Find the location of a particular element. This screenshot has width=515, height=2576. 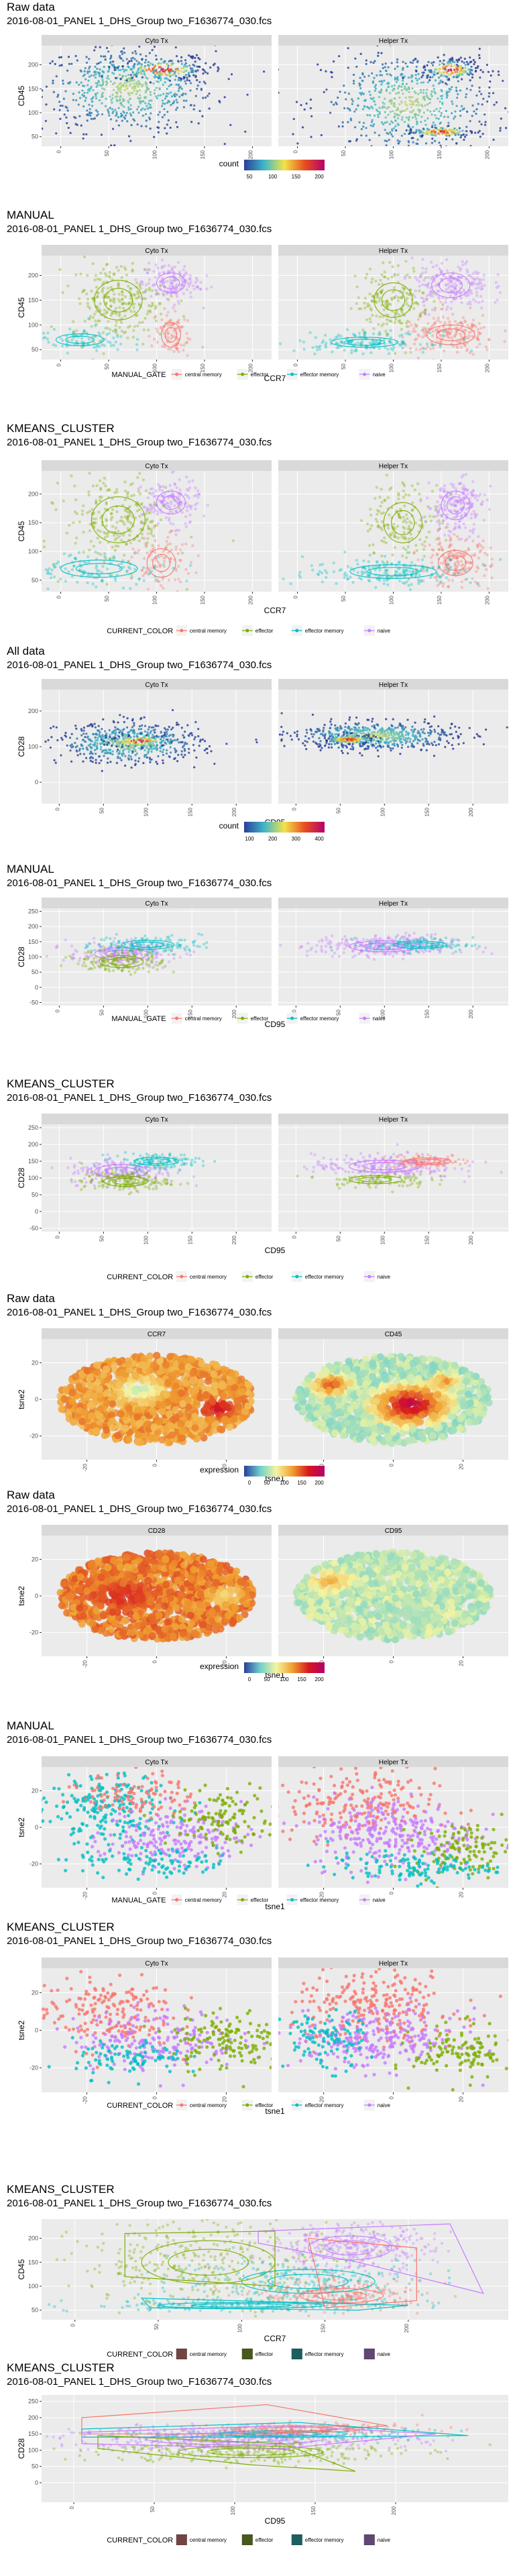

legend-tick-label: 150 is located at coordinates (296, 177).